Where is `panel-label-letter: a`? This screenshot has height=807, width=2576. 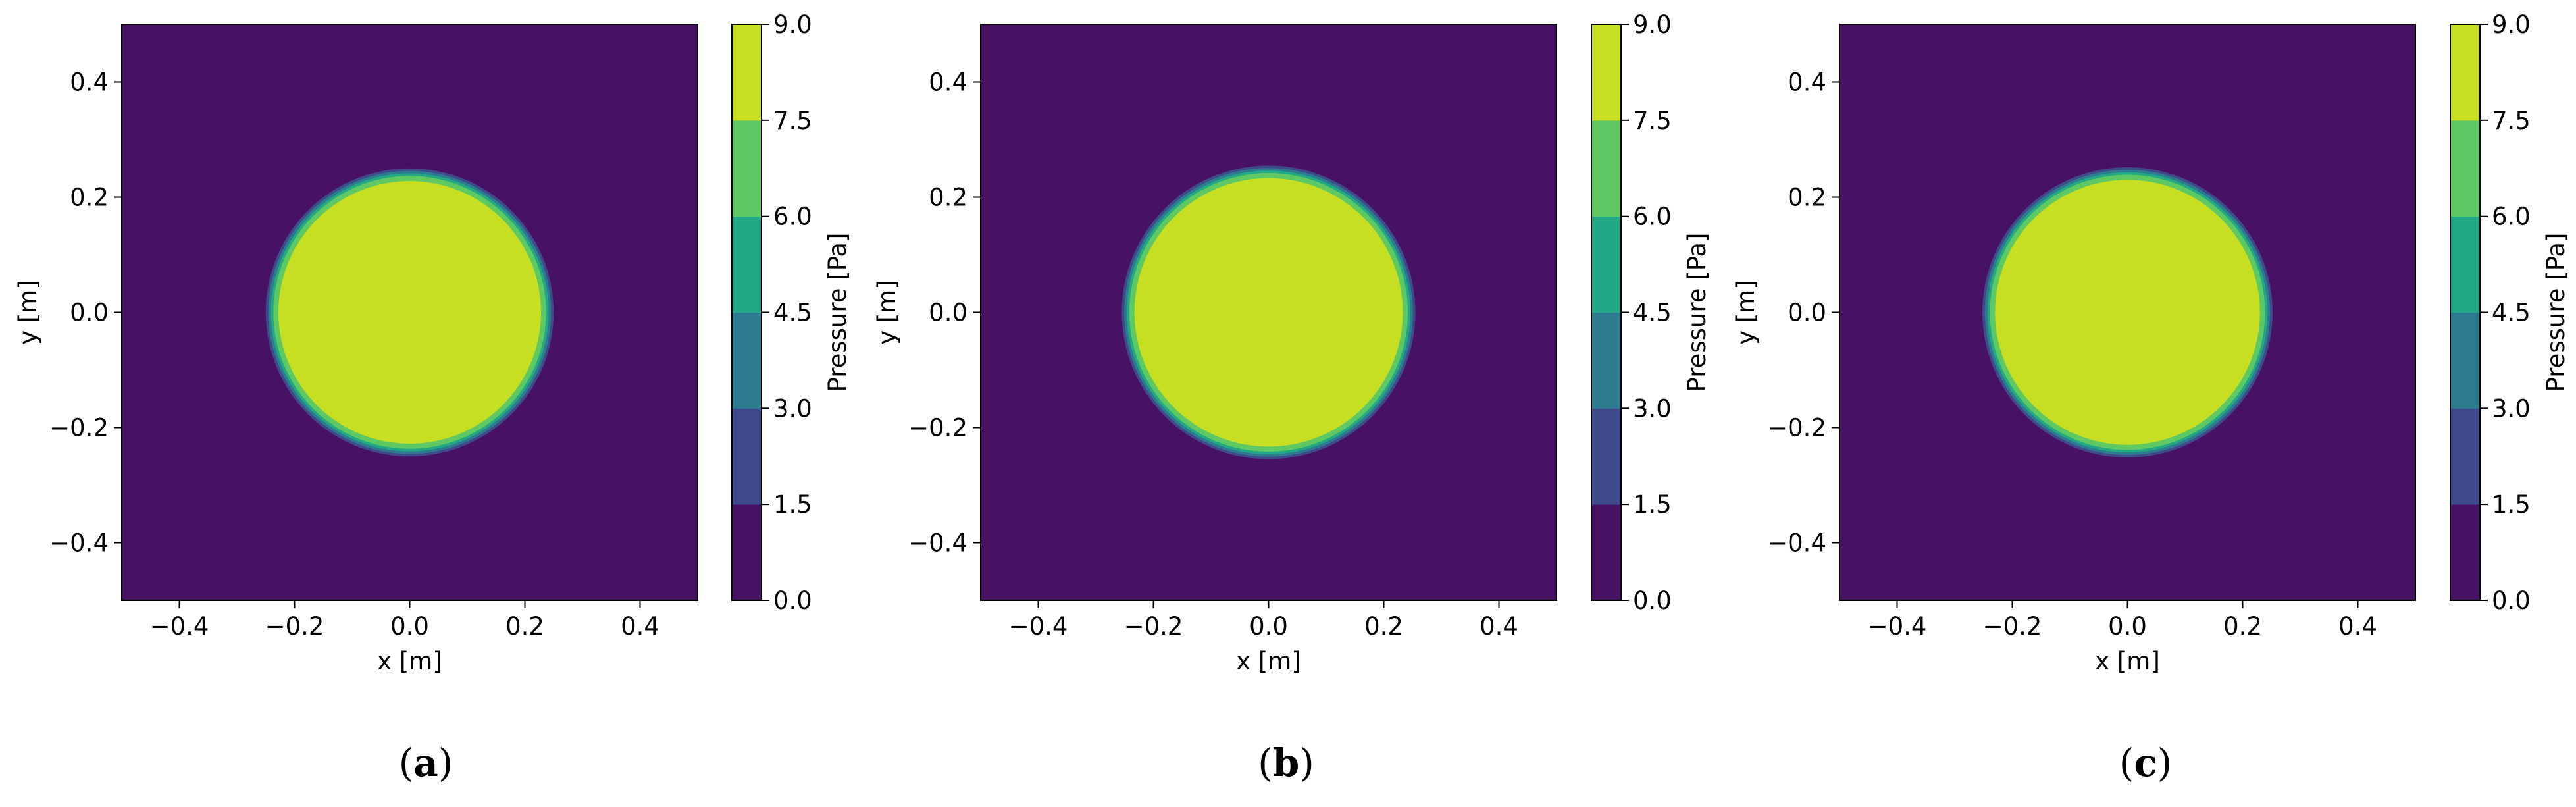 panel-label-letter: a is located at coordinates (425, 763).